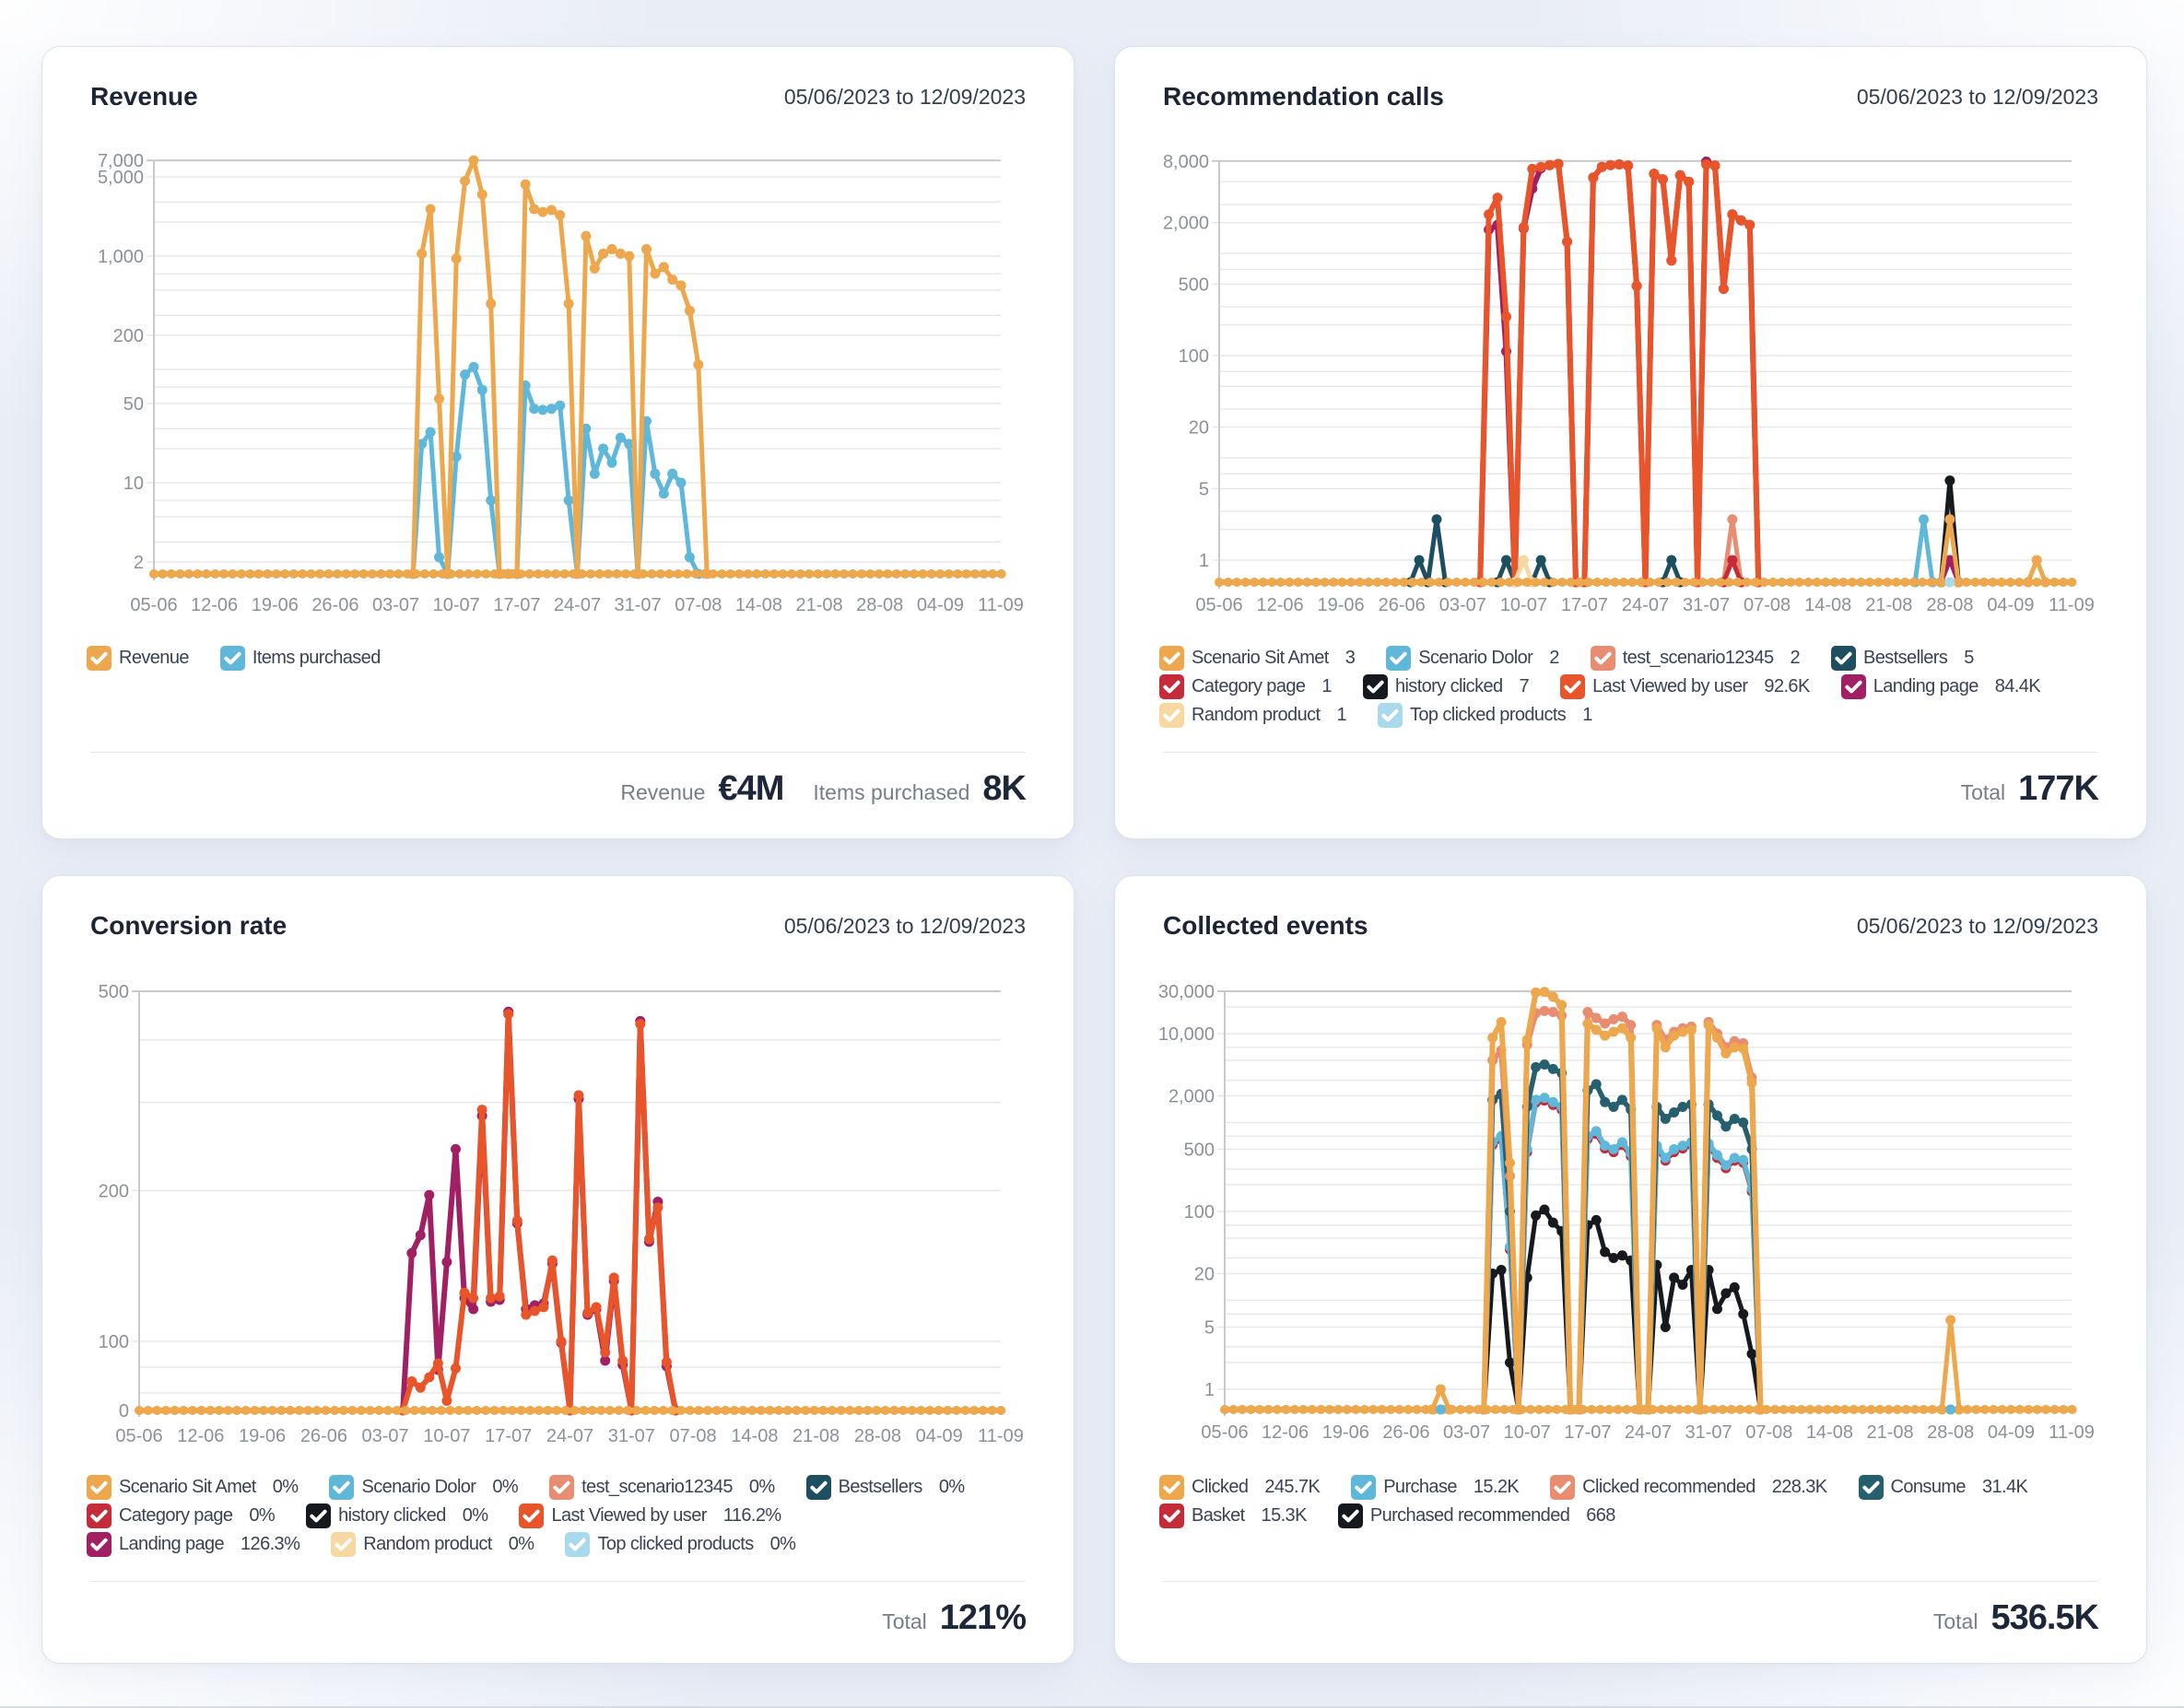  What do you see at coordinates (133, 484) in the screenshot?
I see `svg-text: 10` at bounding box center [133, 484].